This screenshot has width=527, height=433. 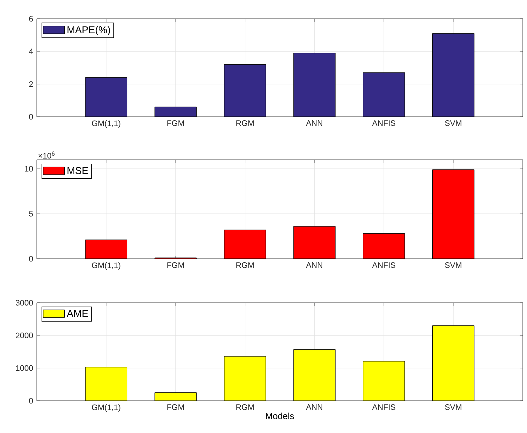 I want to click on legend-label: MAPE(%), so click(x=89, y=31).